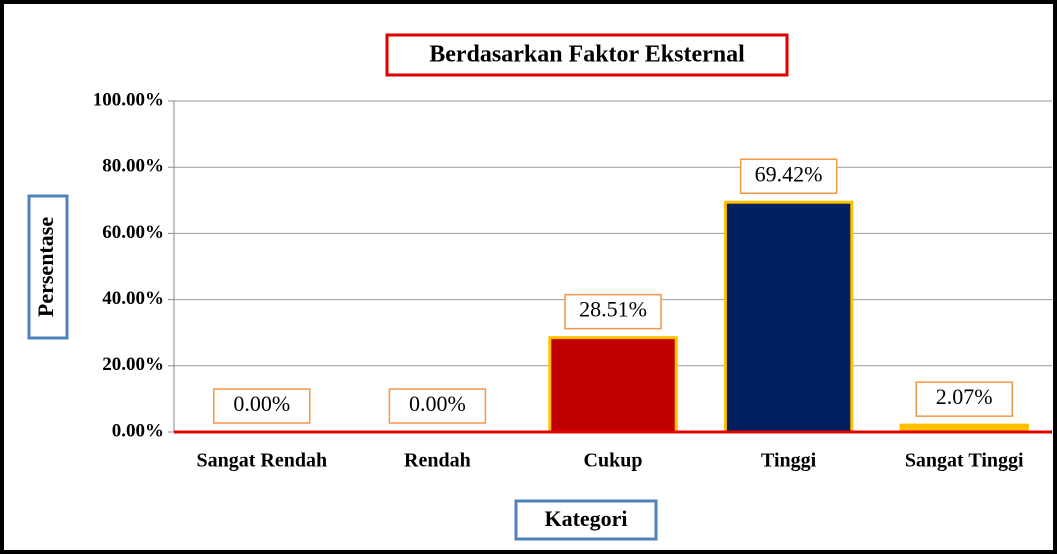  What do you see at coordinates (789, 461) in the screenshot?
I see `x-tick-label: Tinggi` at bounding box center [789, 461].